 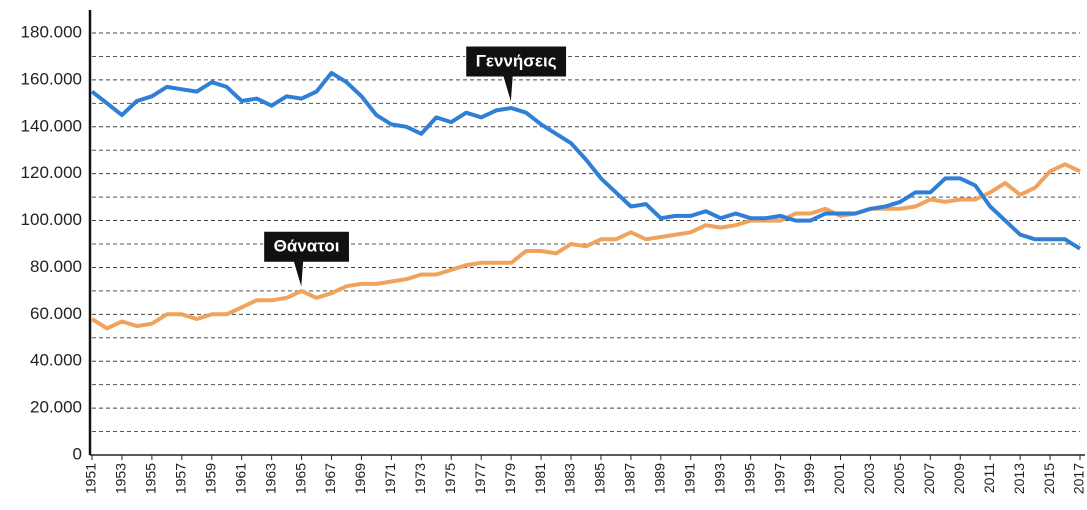 I want to click on x-tick-label: 2005, so click(x=899, y=478).